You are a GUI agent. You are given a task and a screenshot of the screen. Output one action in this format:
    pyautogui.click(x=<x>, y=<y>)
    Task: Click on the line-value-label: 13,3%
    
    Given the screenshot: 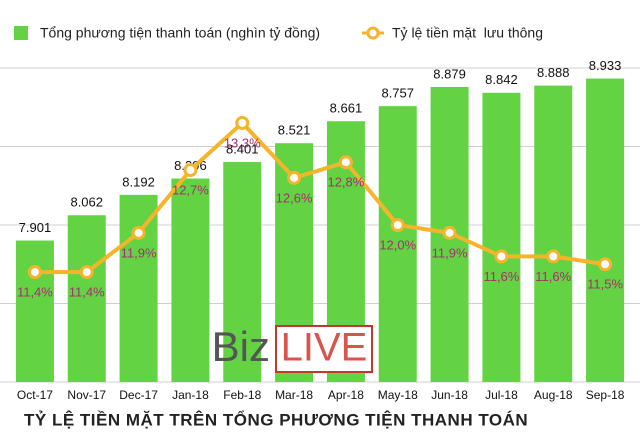 What is the action you would take?
    pyautogui.click(x=242, y=142)
    